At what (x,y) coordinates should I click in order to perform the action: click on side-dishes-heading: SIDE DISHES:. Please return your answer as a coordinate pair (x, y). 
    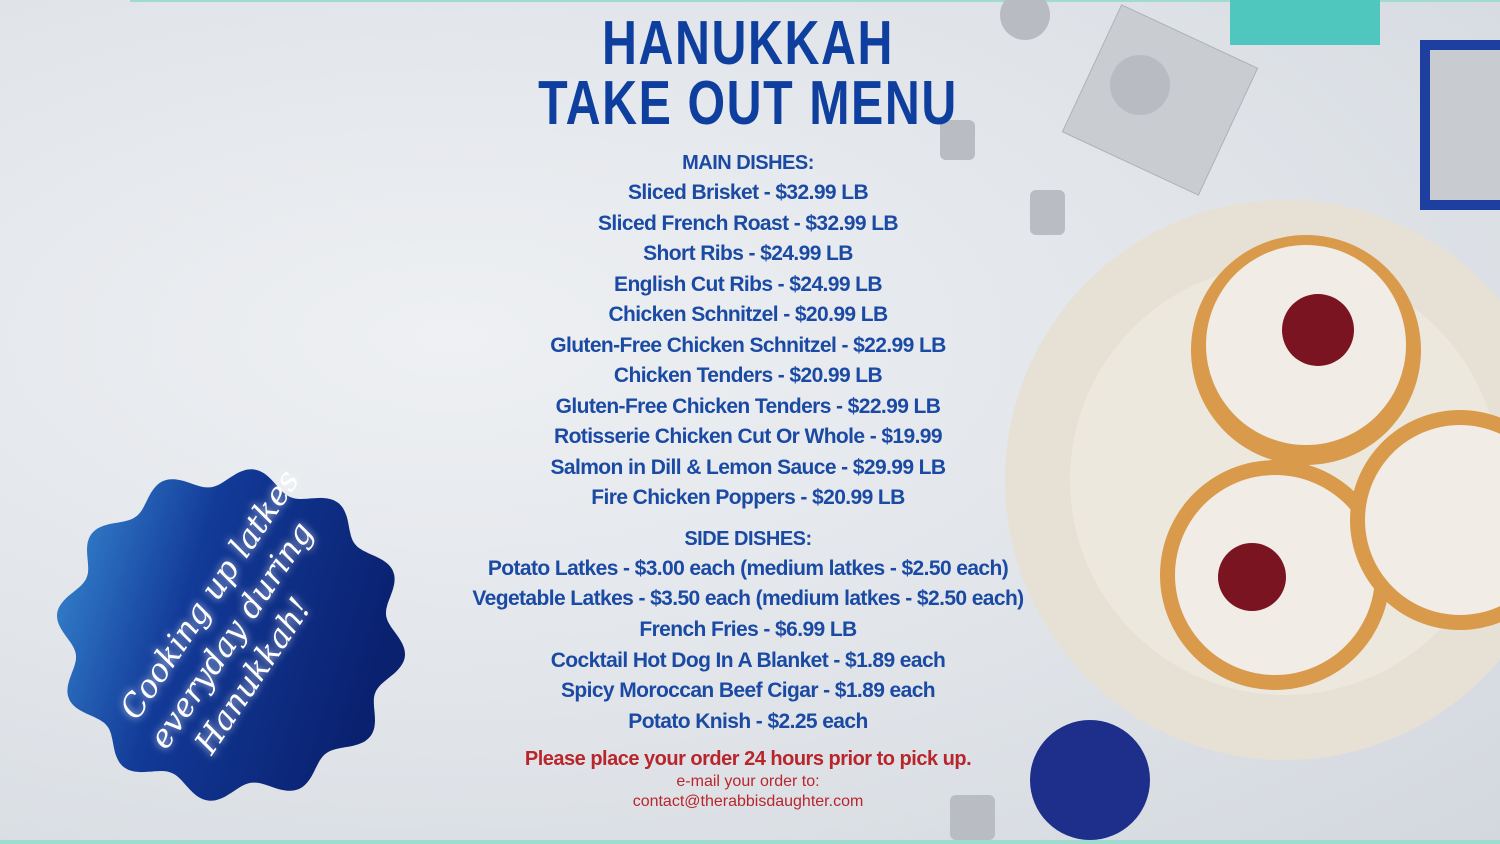
    Looking at the image, I should click on (748, 538).